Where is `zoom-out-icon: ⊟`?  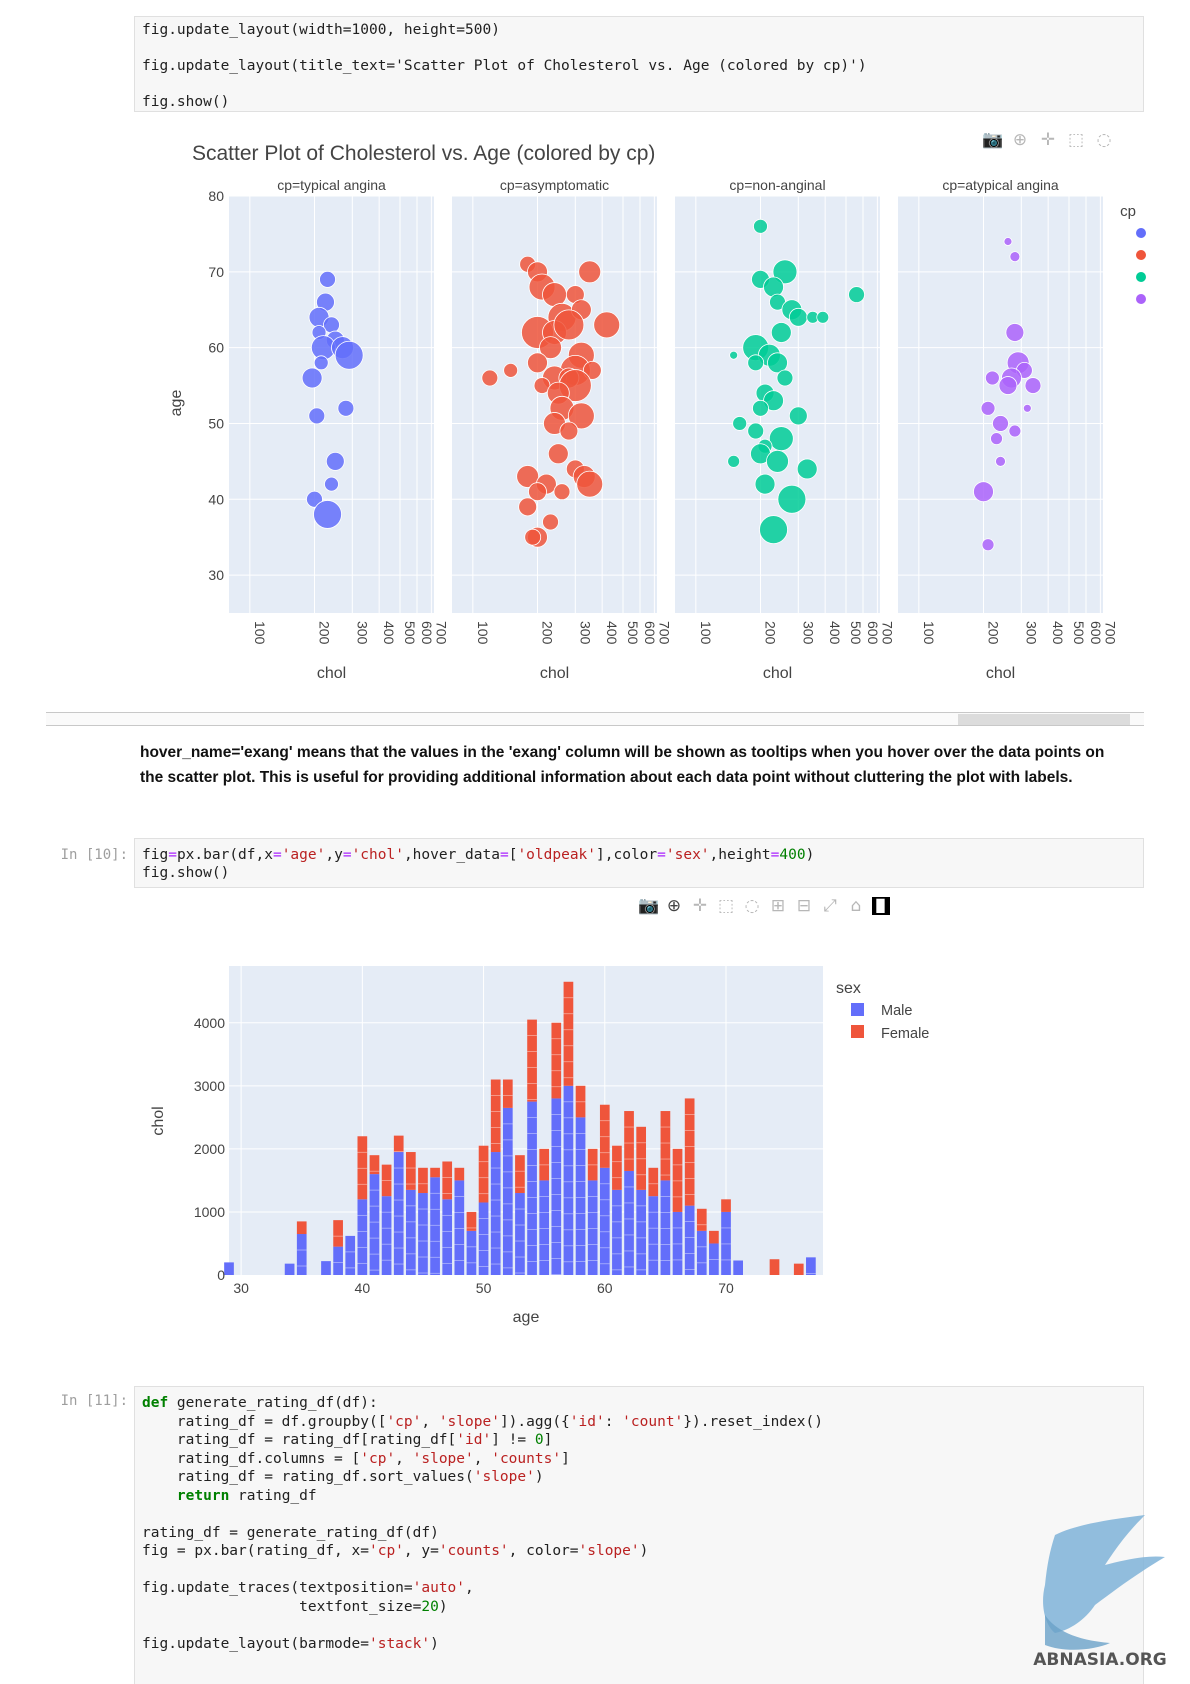
zoom-out-icon: ⊟ is located at coordinates (804, 906).